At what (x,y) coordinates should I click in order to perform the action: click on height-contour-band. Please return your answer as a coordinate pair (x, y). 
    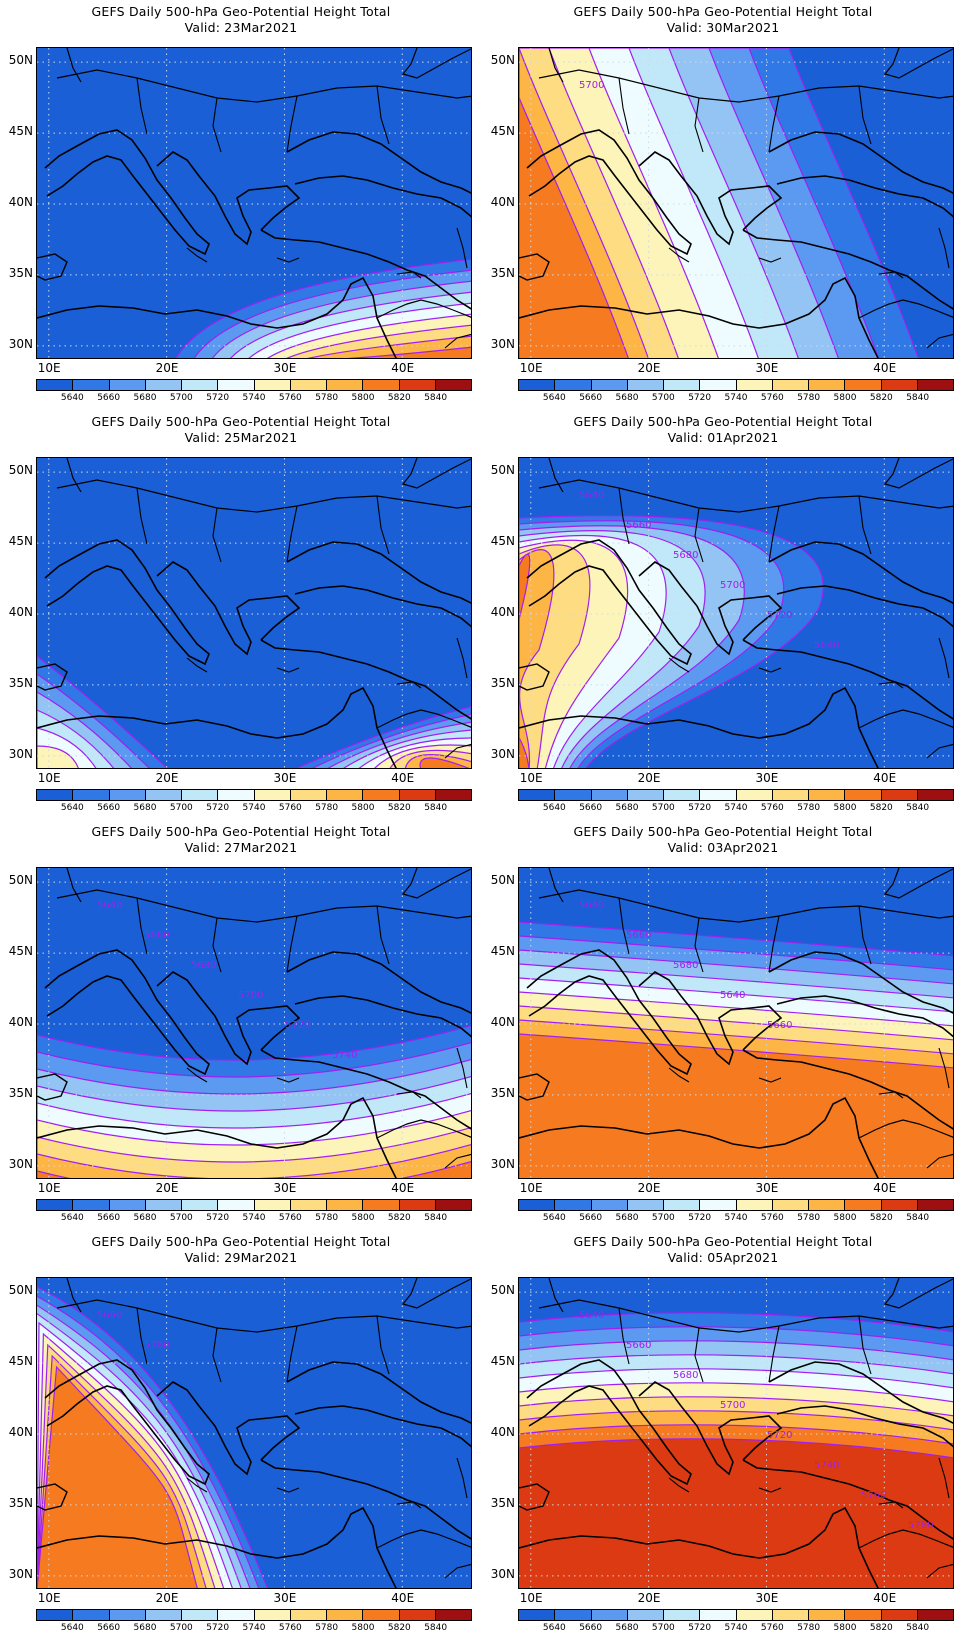
    Looking at the image, I should click on (736, 1105).